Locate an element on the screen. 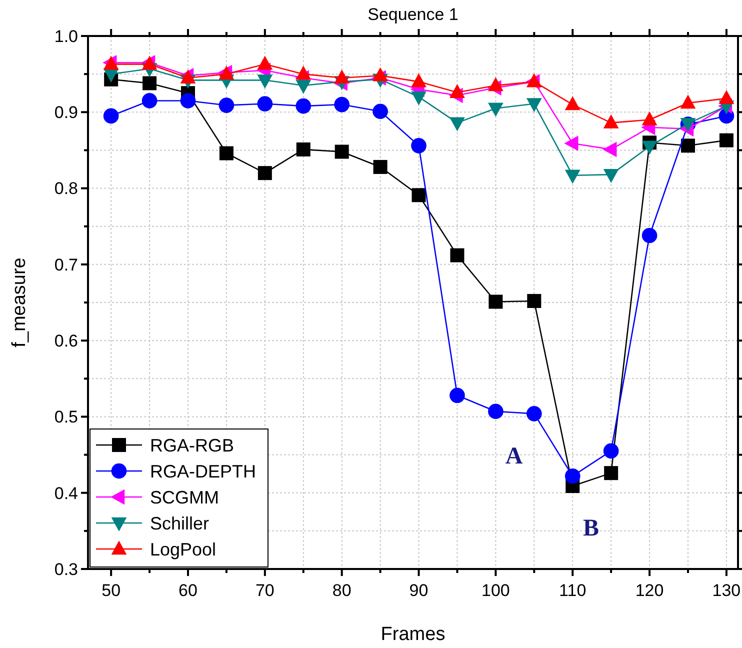  x-tick-label: 130 is located at coordinates (726, 590).